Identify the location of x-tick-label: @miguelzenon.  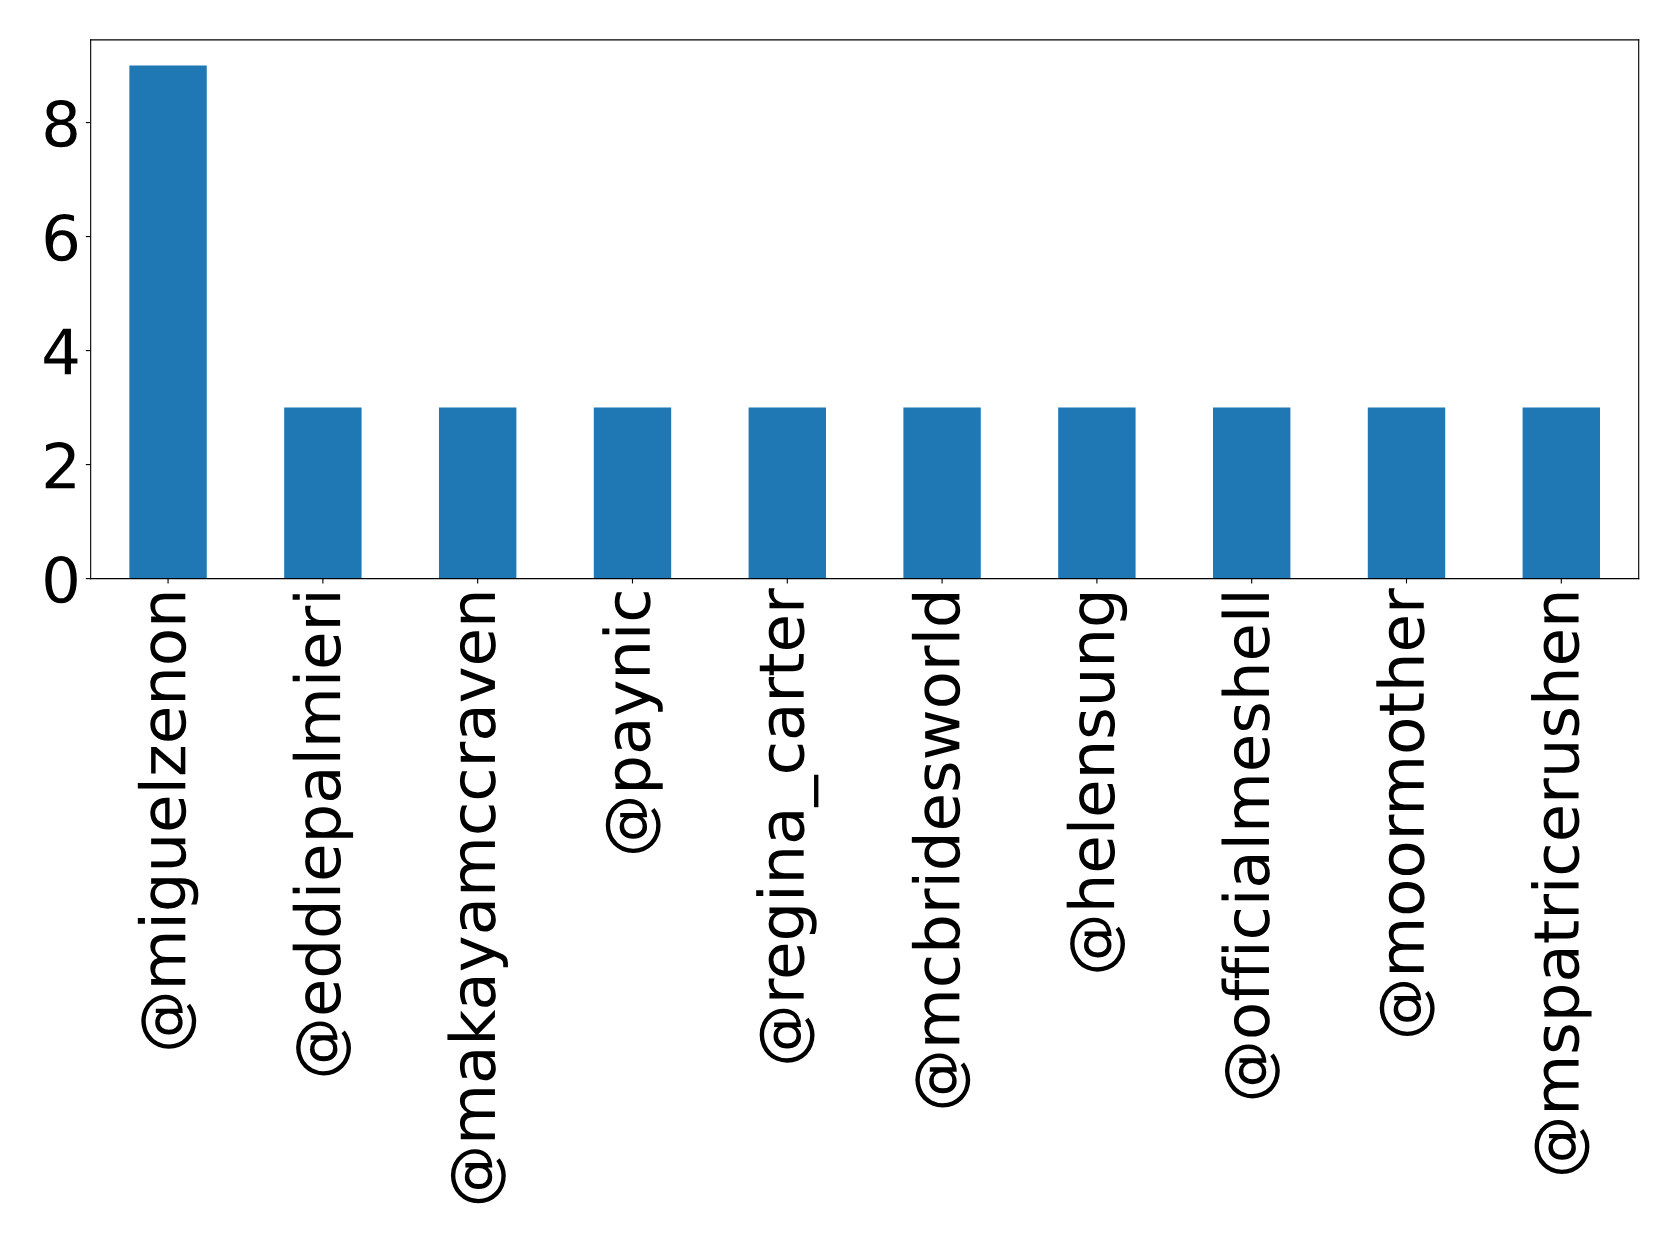
(168, 821).